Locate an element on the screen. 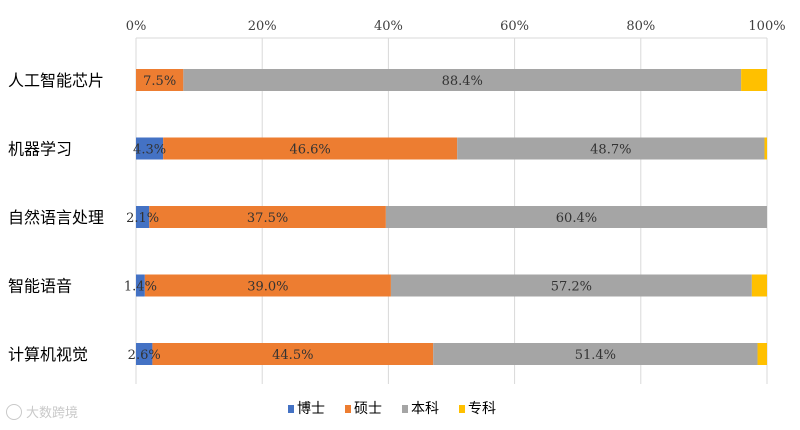  category-label: 机器学习 is located at coordinates (40, 149).